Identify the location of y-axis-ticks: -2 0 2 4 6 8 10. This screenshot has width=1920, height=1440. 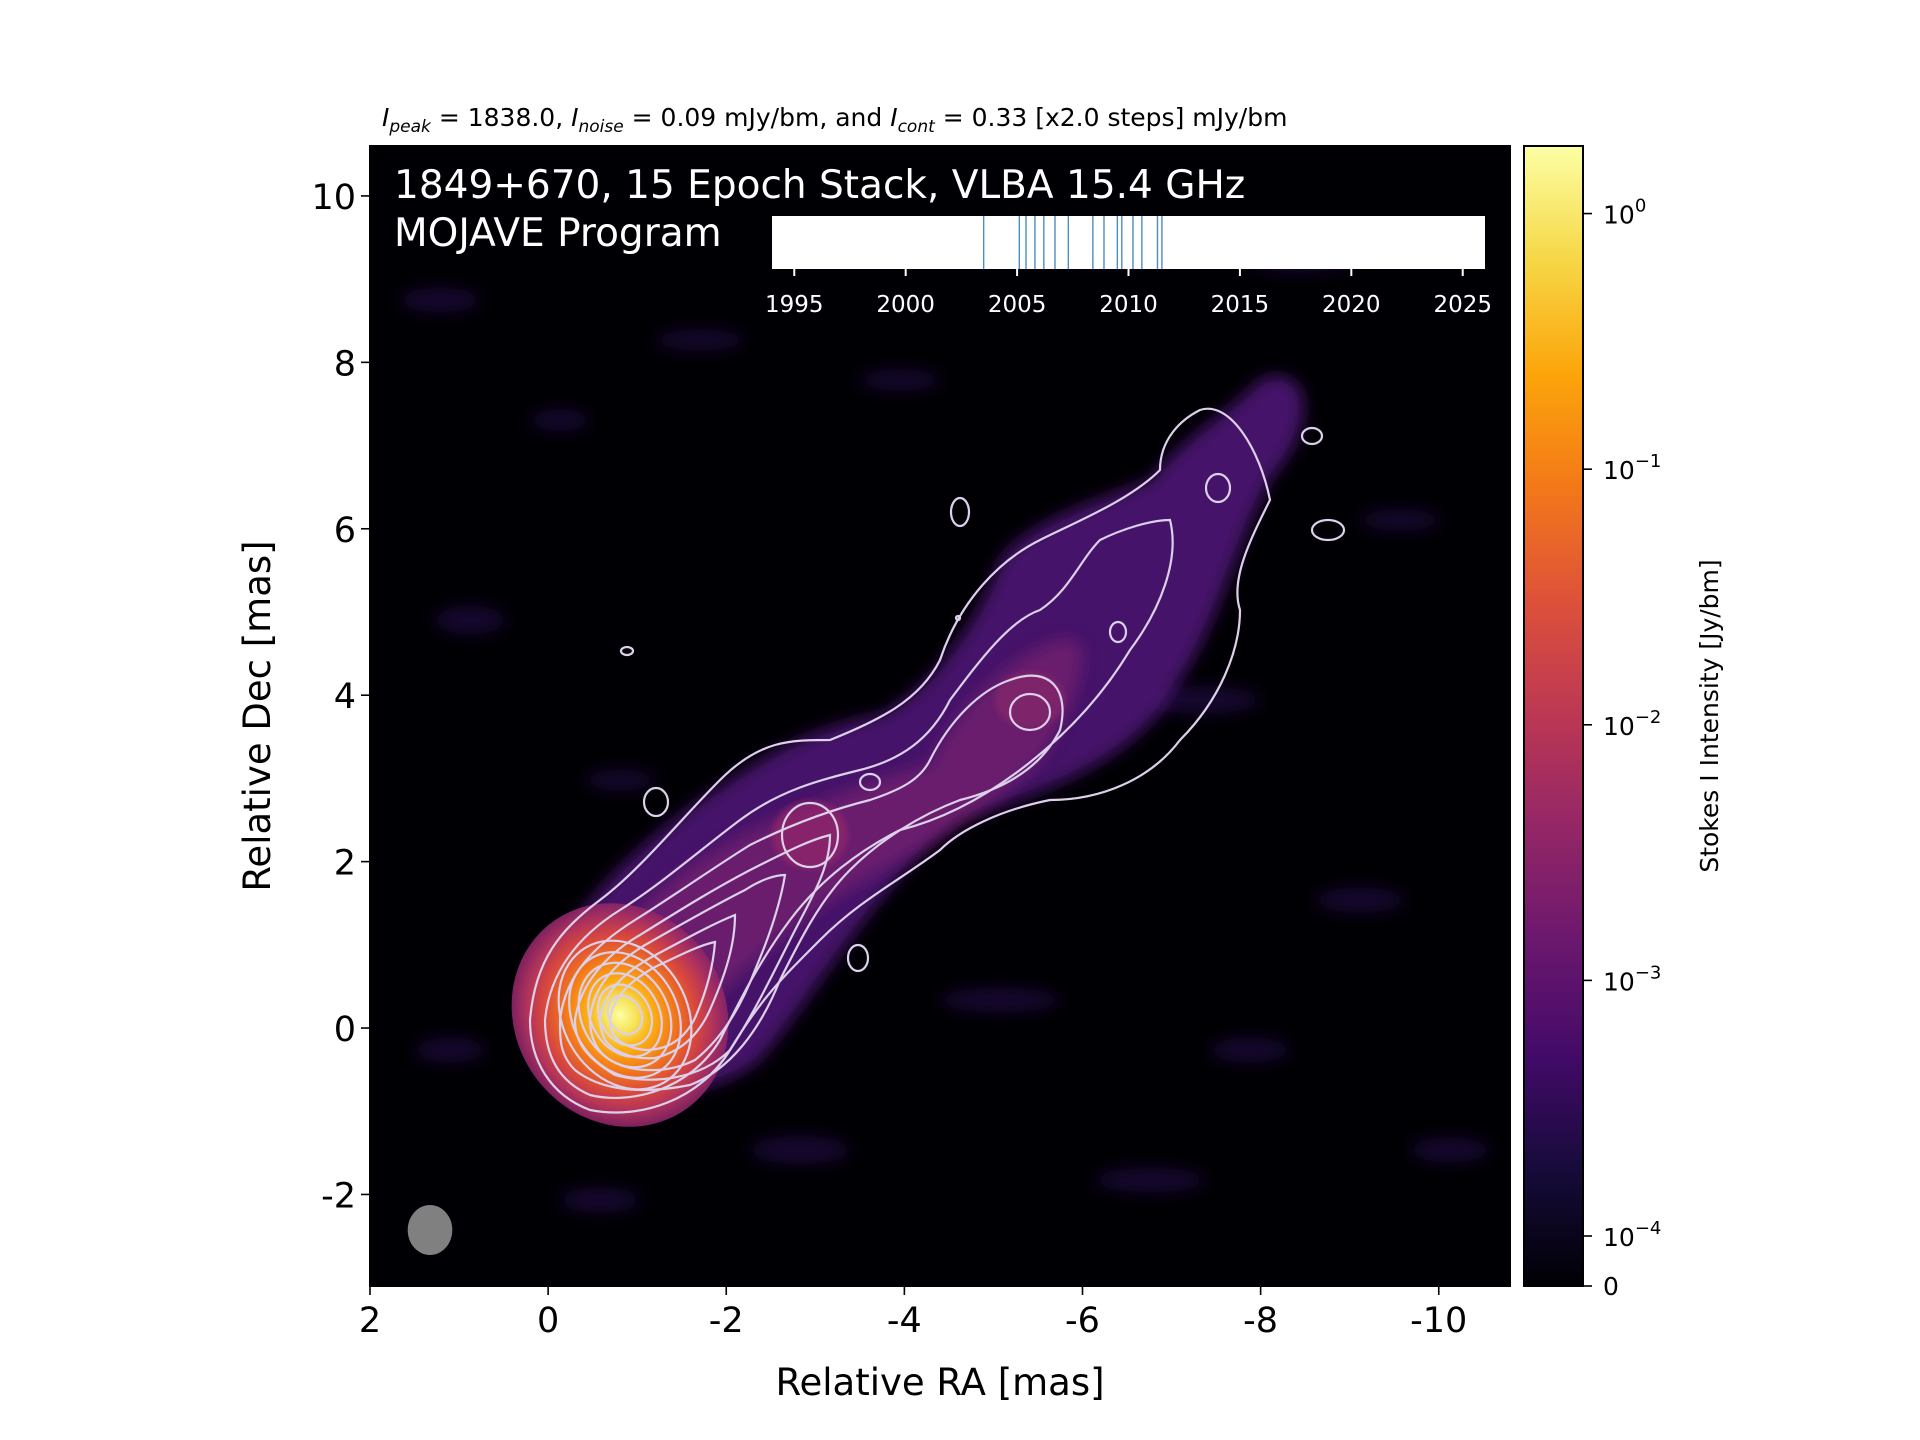
(340, 697).